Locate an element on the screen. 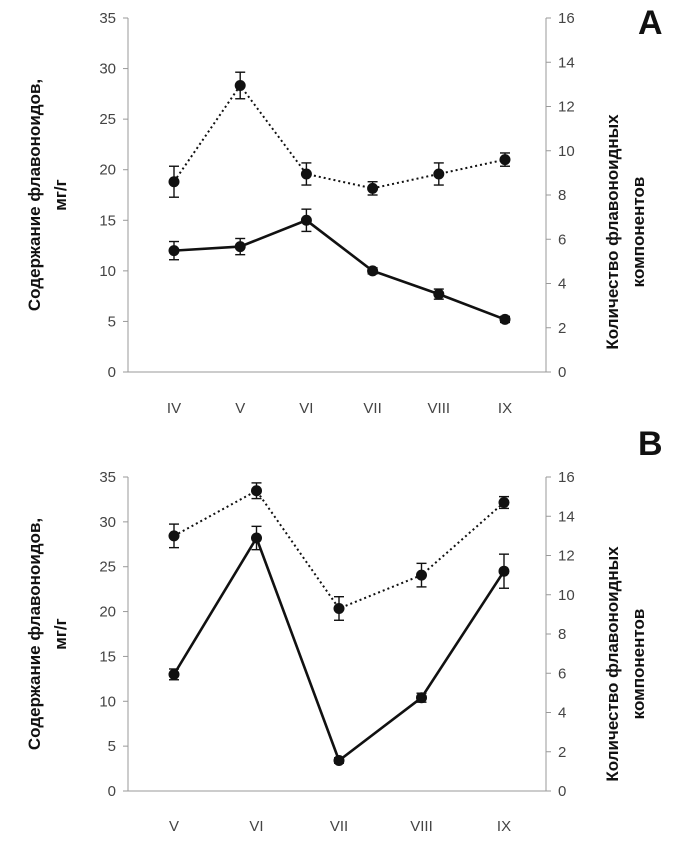  category-label: IV is located at coordinates (174, 408).